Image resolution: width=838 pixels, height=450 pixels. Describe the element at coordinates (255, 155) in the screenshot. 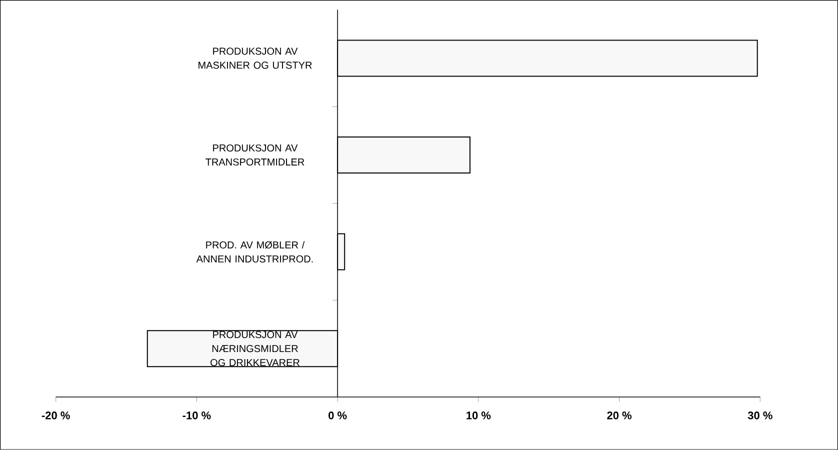

I see `y-tick-label: PRODUKSJON AV TRANSPORTMIDLER` at that location.